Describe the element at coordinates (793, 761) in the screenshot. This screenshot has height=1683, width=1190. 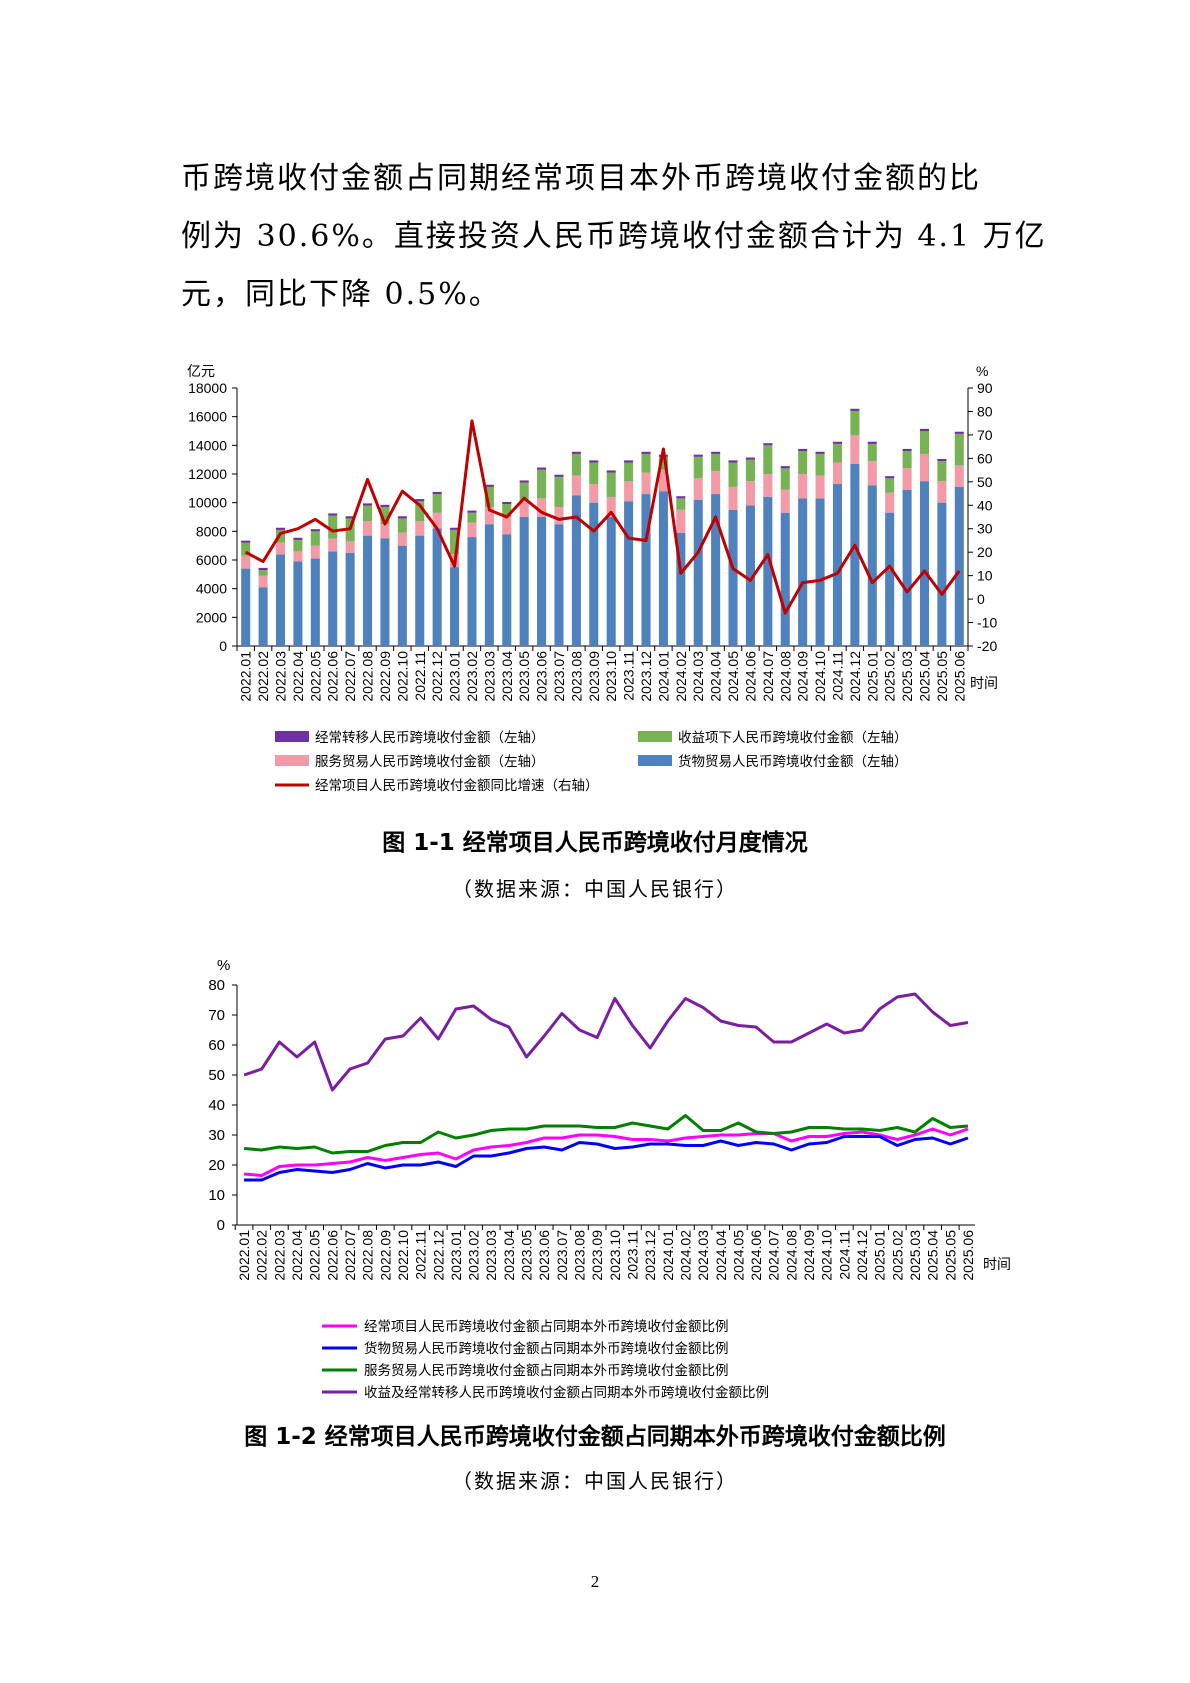
I see `legend-label: 货物贸易人民币跨境收付金额（左轴）` at that location.